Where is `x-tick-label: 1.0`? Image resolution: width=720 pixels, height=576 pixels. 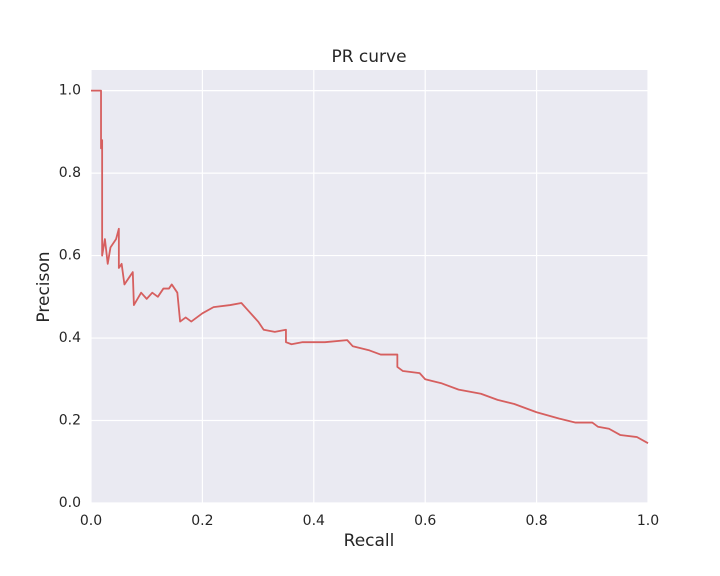
x-tick-label: 1.0 is located at coordinates (648, 521).